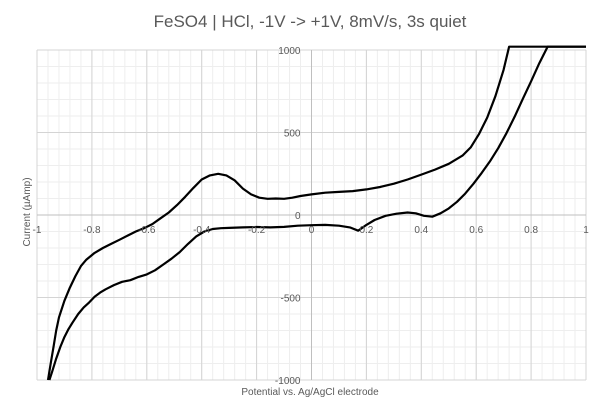 The height and width of the screenshot is (416, 605). What do you see at coordinates (310, 21) in the screenshot?
I see `chart-title: FeSO4 | HCl, -1V -> +1V, 8mV/s, 3s quiet` at bounding box center [310, 21].